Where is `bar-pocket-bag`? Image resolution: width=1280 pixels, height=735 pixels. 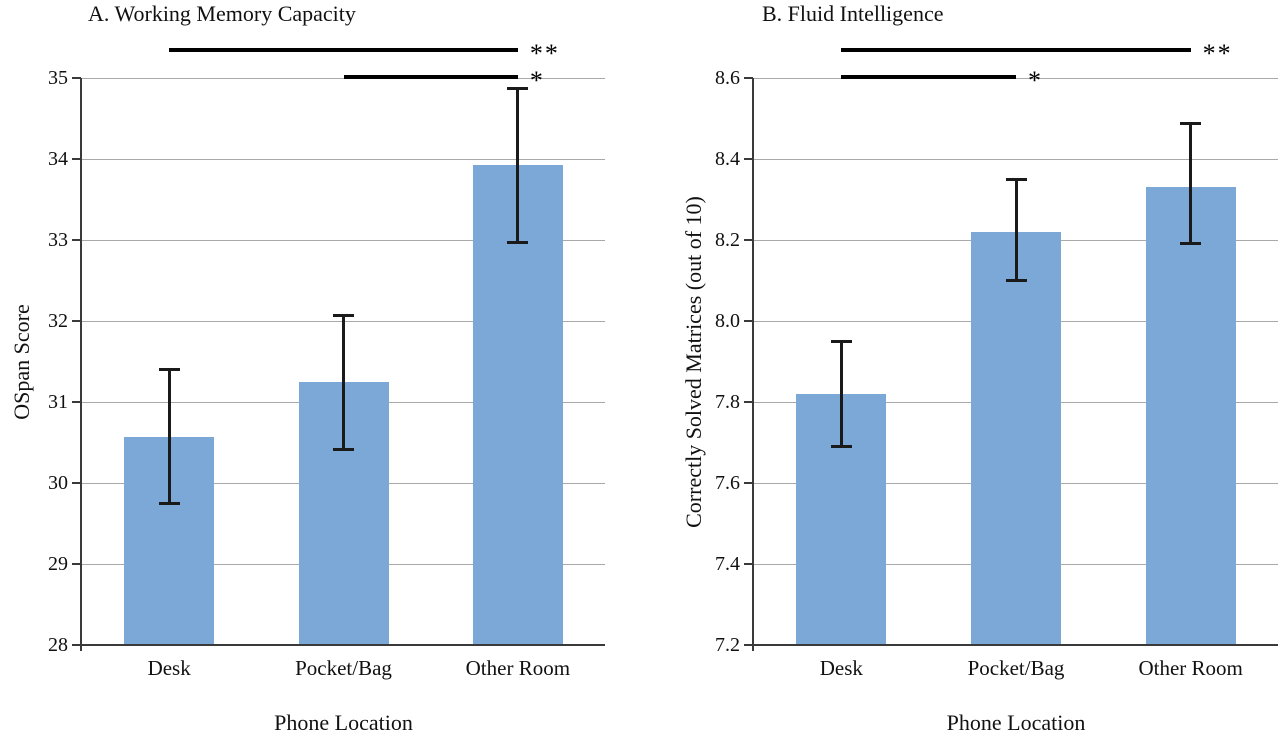
bar-pocket-bag is located at coordinates (1016, 437).